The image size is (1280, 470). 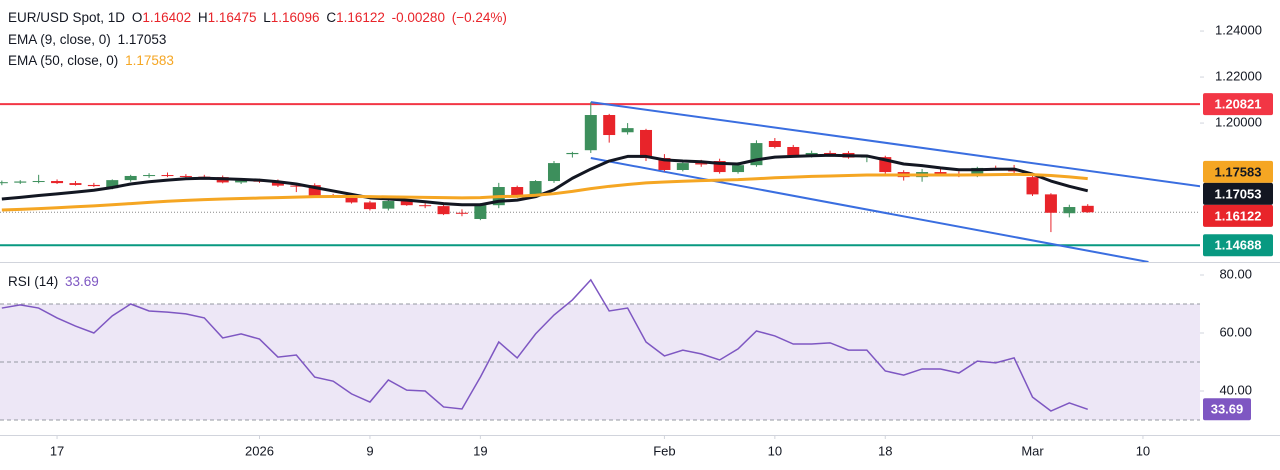 What do you see at coordinates (259, 450) in the screenshot?
I see `x-tick-label: 2026` at bounding box center [259, 450].